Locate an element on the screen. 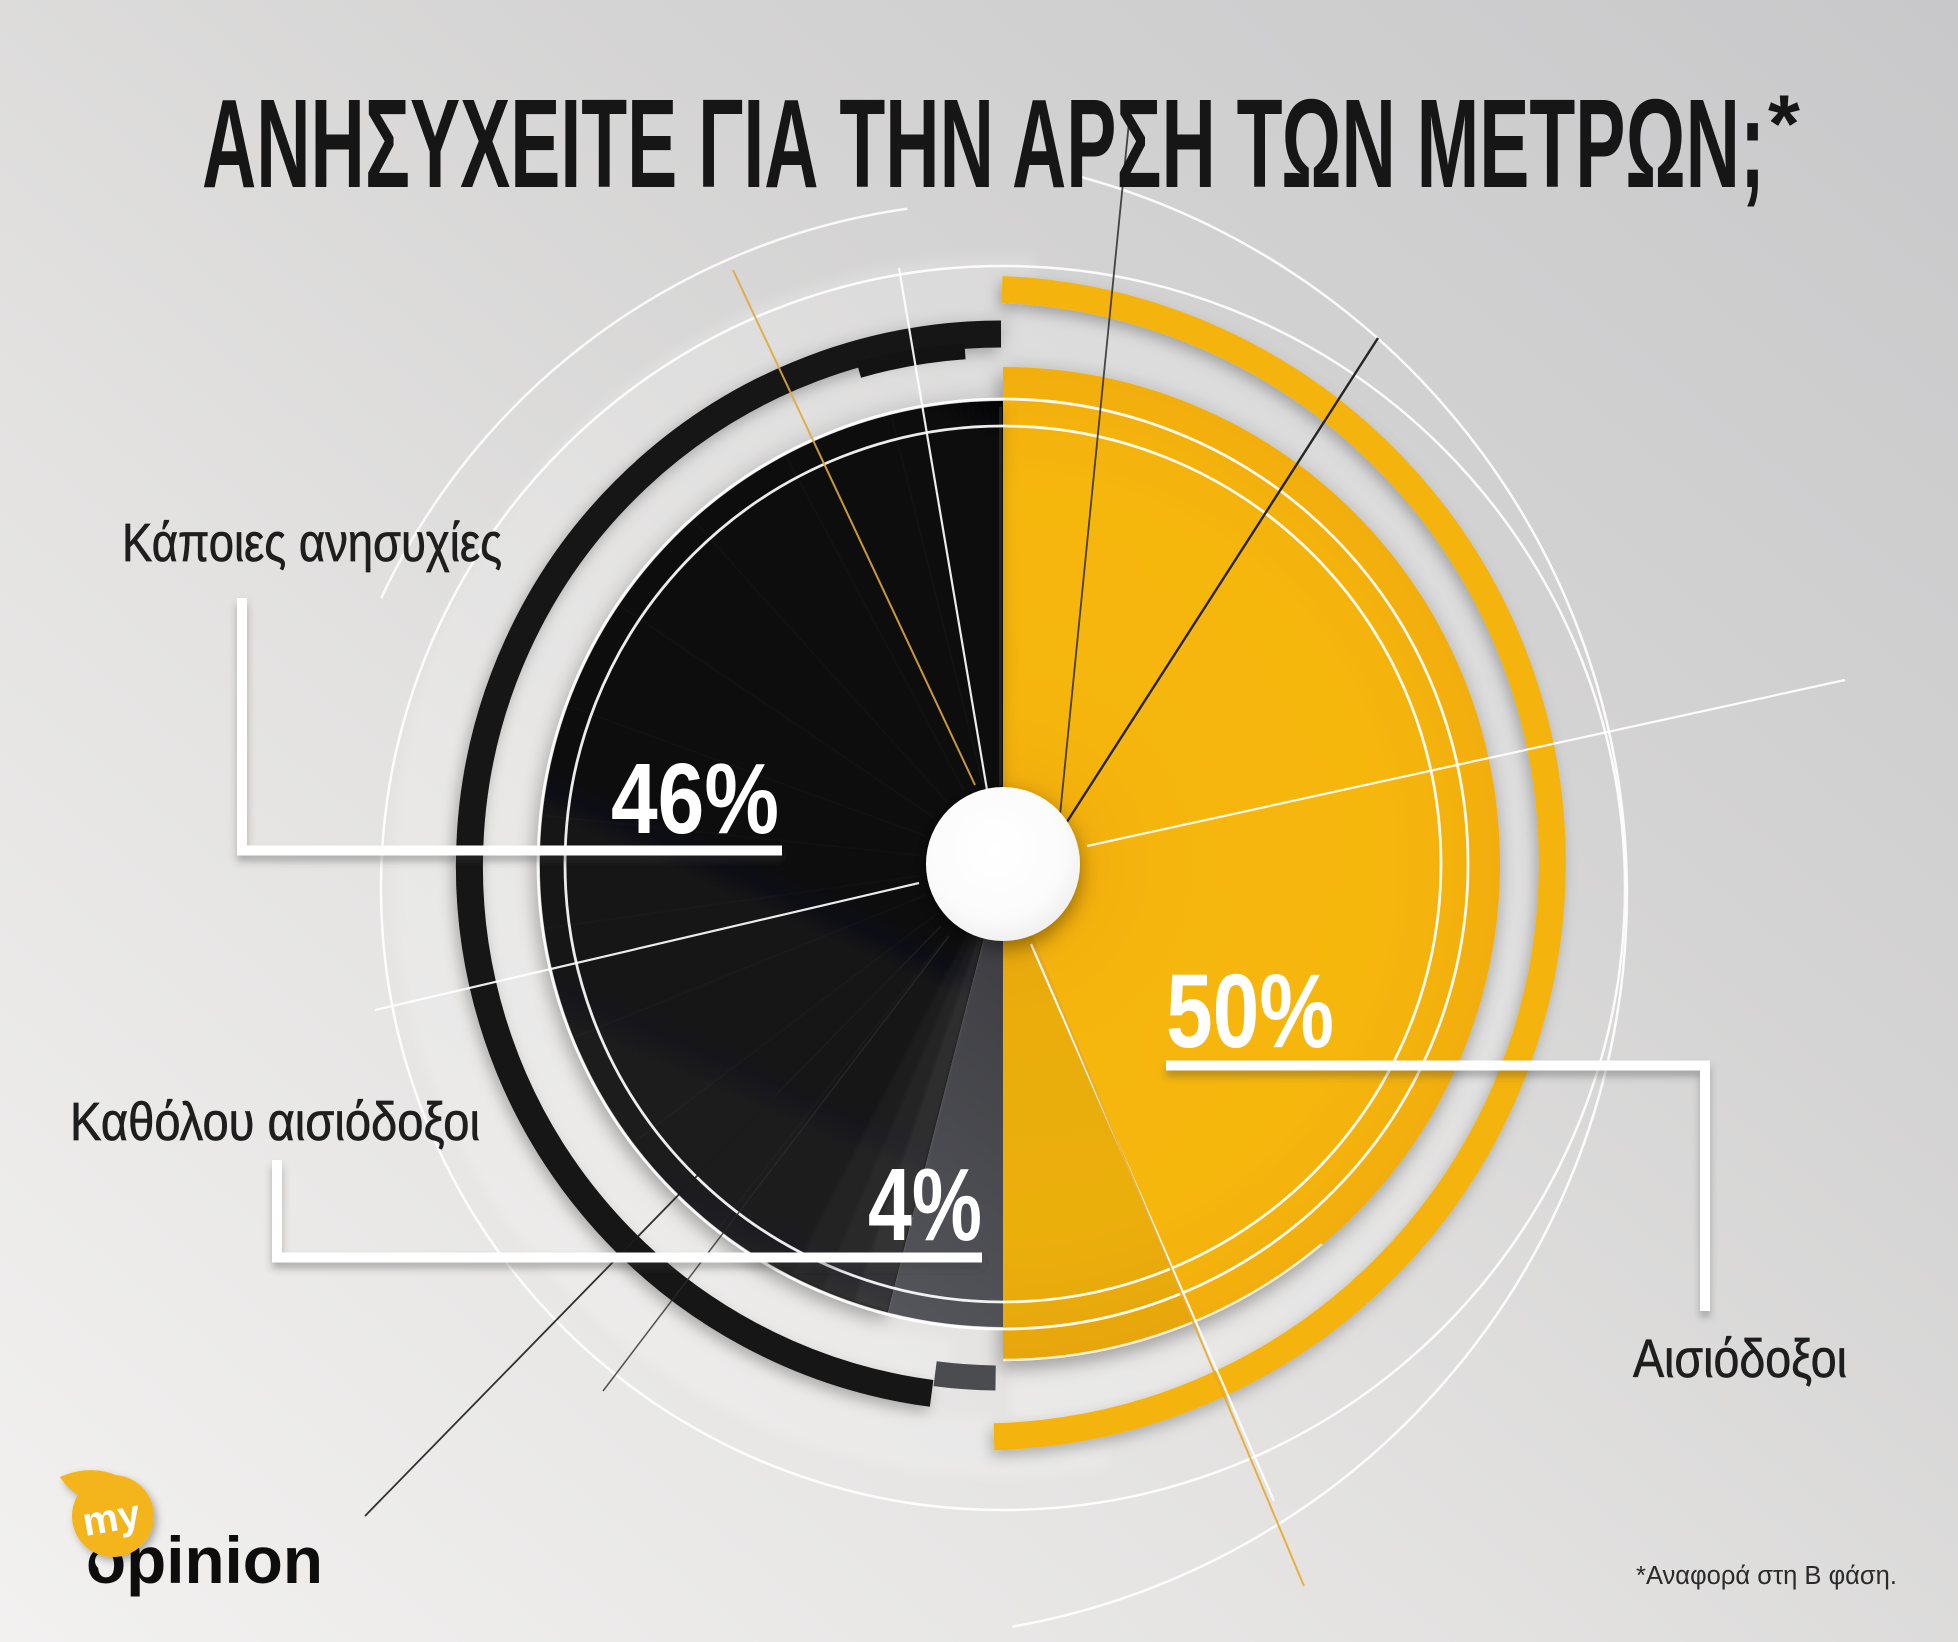 The height and width of the screenshot is (1642, 1958). svg-text: *Αναφορά στη Β φάση. is located at coordinates (1766, 1576).